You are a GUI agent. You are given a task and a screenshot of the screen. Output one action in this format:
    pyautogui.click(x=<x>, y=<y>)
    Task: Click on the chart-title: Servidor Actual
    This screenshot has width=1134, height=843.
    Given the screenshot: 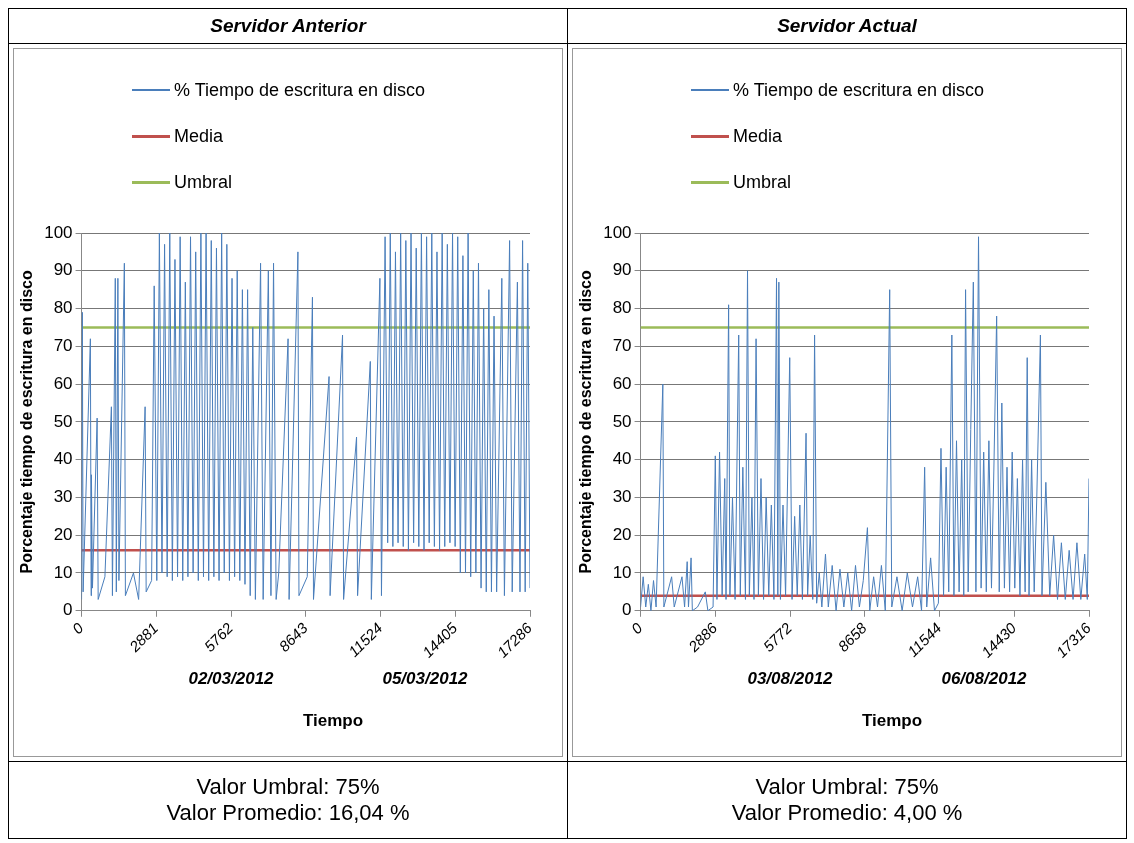 What is the action you would take?
    pyautogui.click(x=847, y=26)
    